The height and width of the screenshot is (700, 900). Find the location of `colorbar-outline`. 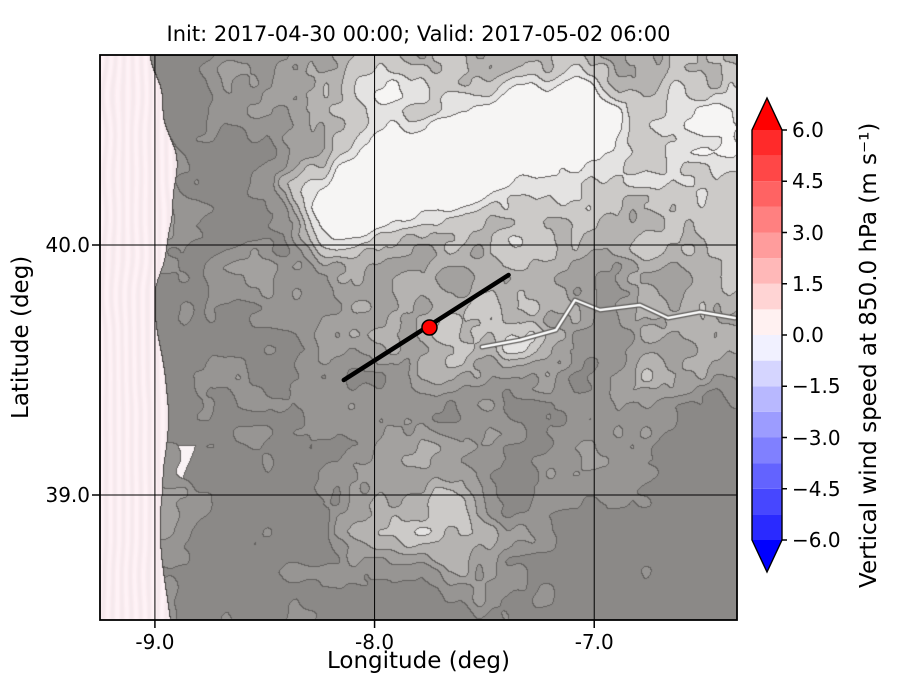

colorbar-outline is located at coordinates (767, 335).